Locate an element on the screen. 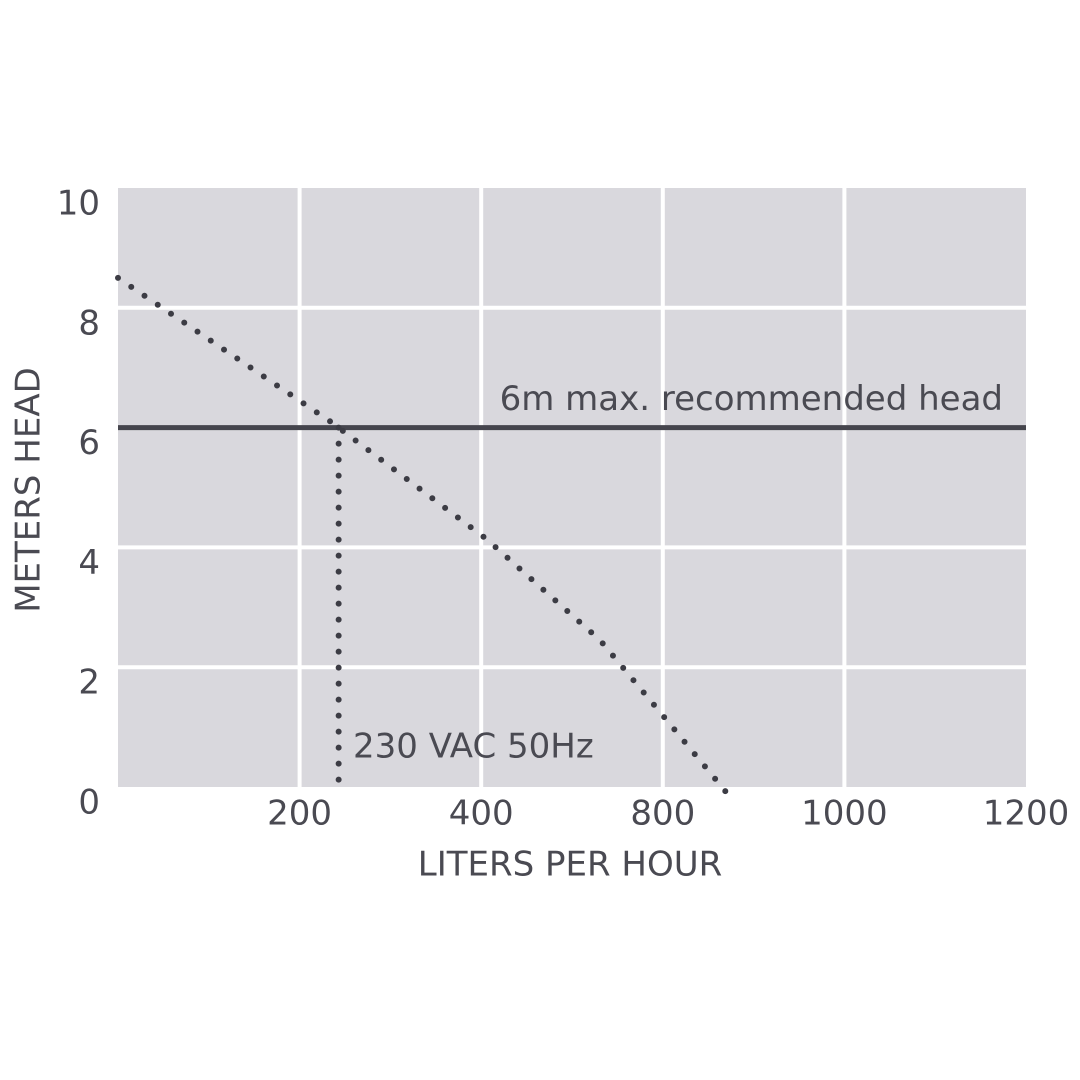  reference-label: 6m max. recommended head is located at coordinates (751, 399).